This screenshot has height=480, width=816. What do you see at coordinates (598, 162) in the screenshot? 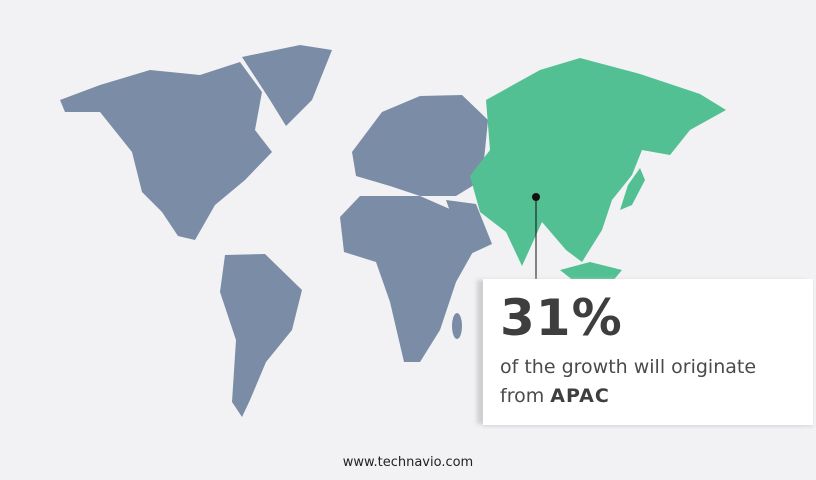
I see `apac-region` at bounding box center [598, 162].